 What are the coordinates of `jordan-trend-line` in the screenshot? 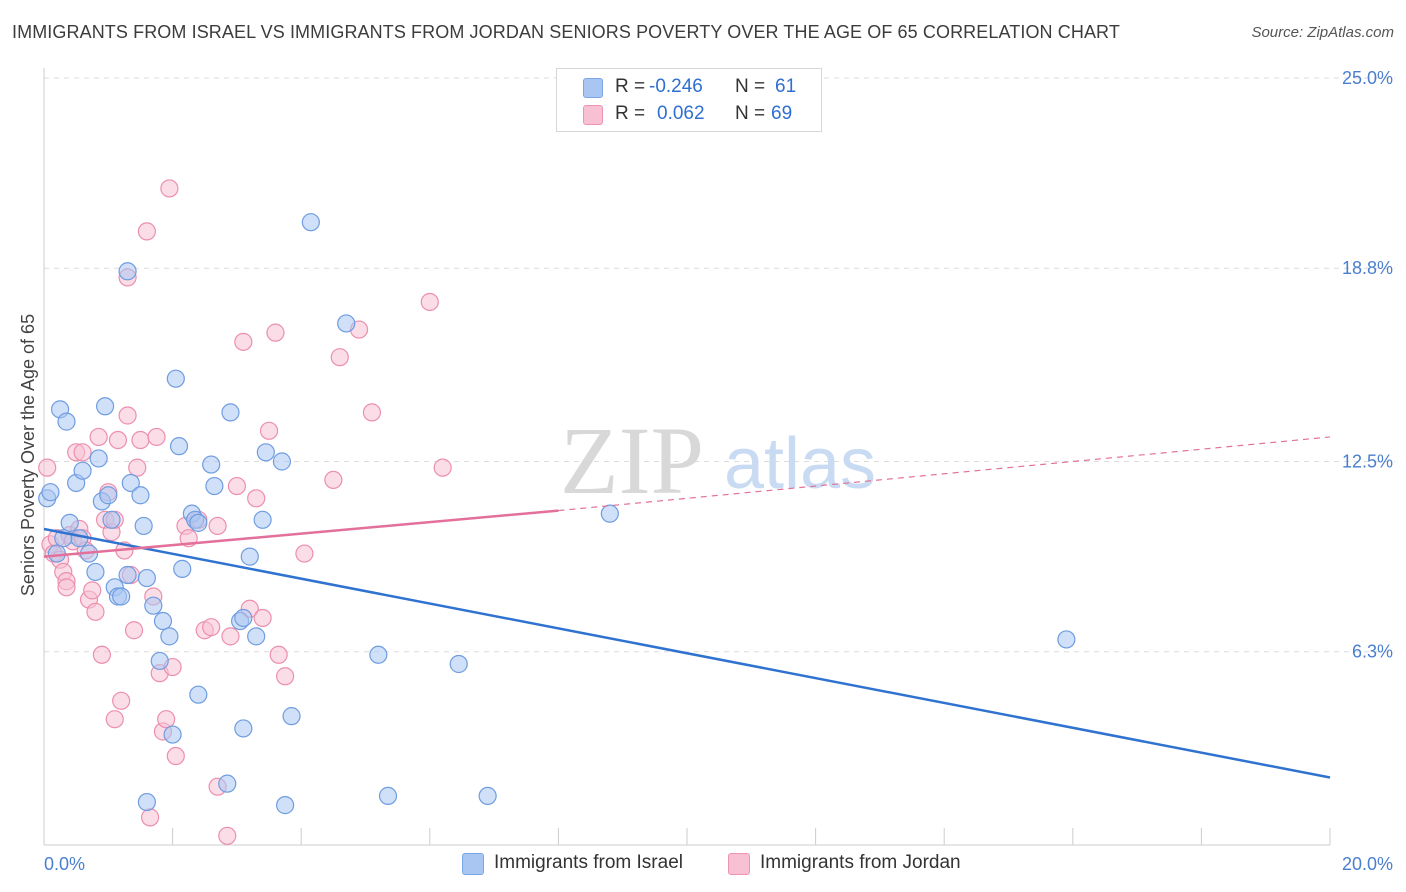 It's located at (301, 533).